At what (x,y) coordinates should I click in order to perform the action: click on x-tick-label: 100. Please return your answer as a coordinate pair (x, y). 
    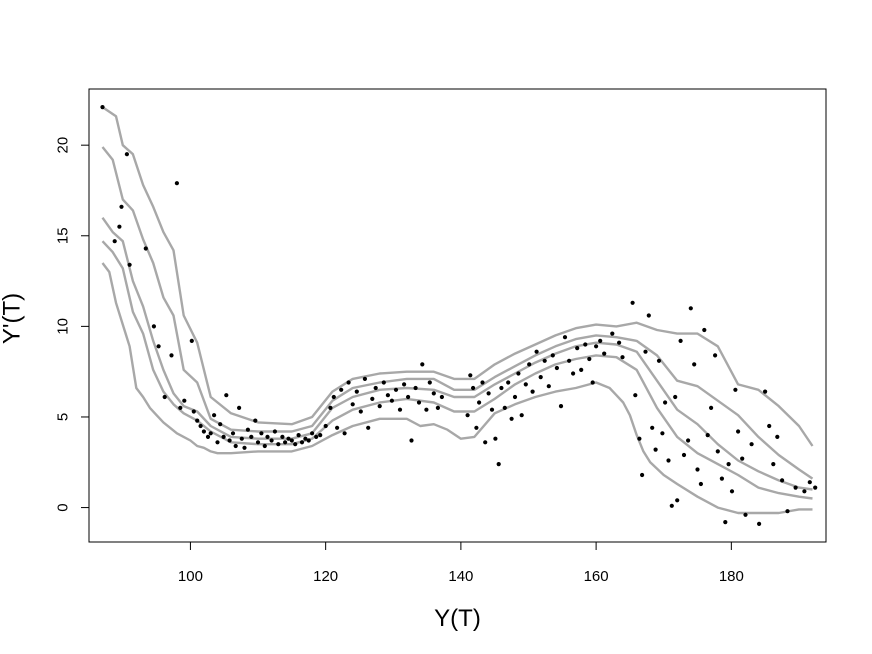
    Looking at the image, I should click on (190, 576).